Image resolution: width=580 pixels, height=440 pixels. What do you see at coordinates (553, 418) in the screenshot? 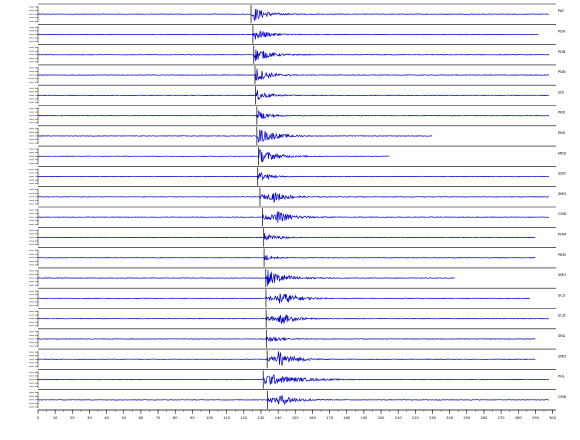
I see `x-tick-label: 300` at bounding box center [553, 418].